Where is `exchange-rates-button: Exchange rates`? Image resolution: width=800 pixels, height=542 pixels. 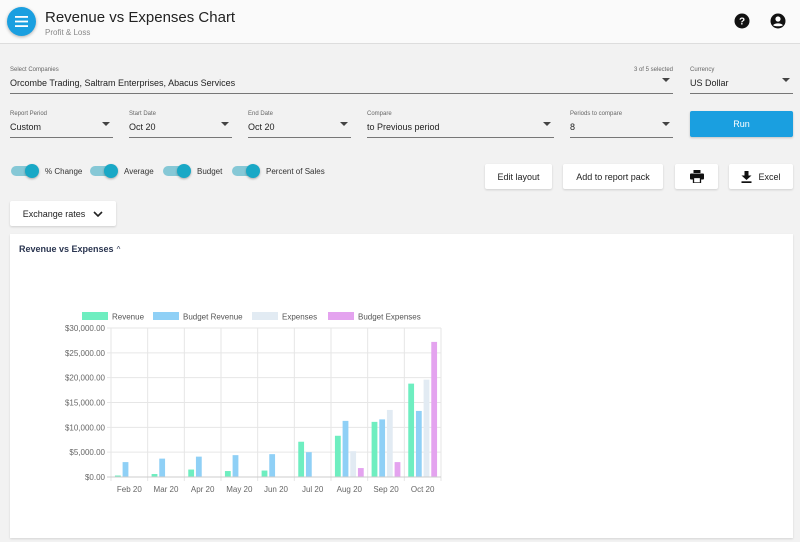
exchange-rates-button: Exchange rates is located at coordinates (63, 213).